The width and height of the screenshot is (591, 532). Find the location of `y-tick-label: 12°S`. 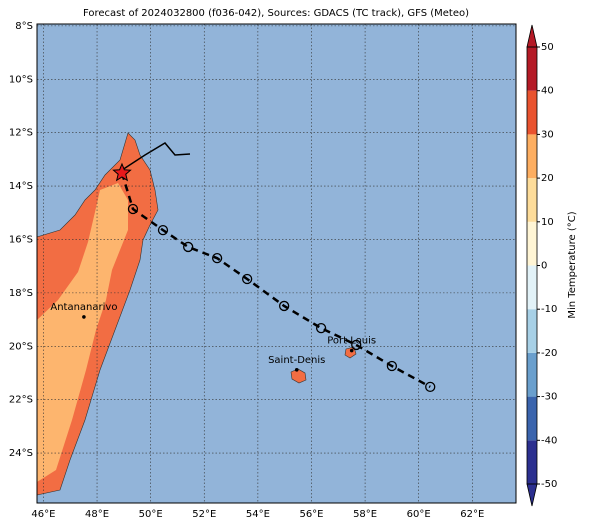

y-tick-label: 12°S is located at coordinates (21, 133).